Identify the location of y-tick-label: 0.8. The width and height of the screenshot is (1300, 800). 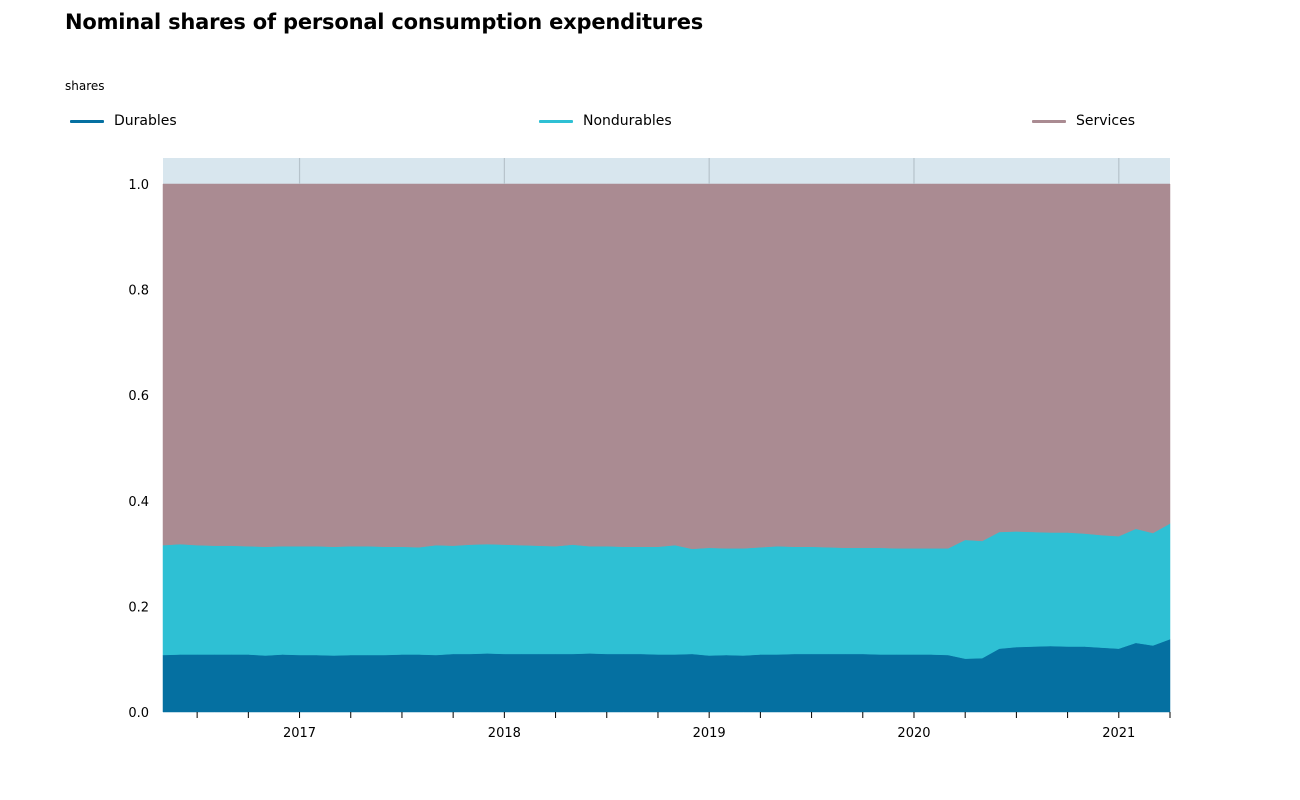
(138, 291).